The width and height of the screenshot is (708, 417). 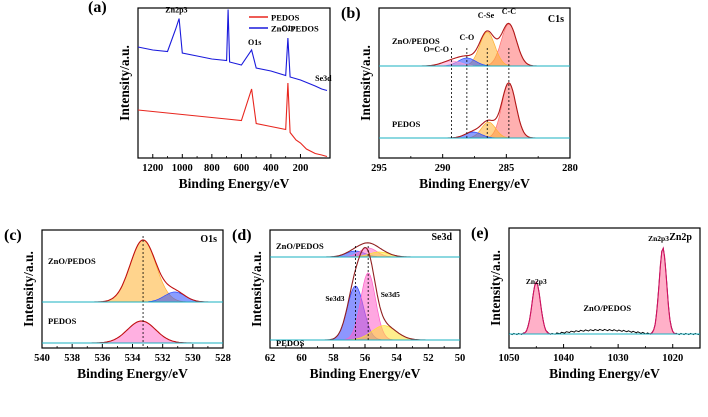 What do you see at coordinates (509, 358) in the screenshot?
I see `x-tick-label: 1050` at bounding box center [509, 358].